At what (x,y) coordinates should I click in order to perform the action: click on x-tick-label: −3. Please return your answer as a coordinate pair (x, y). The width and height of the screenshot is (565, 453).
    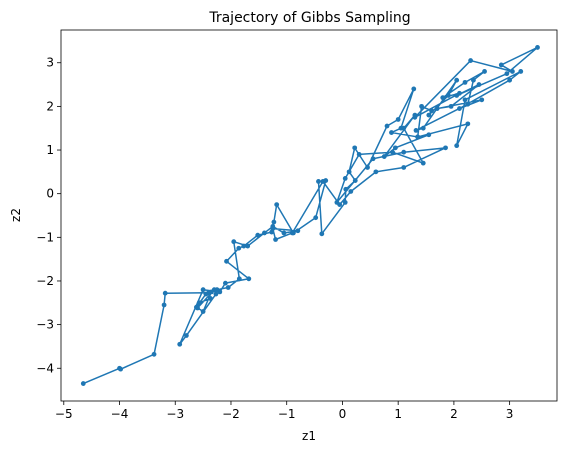
    Looking at the image, I should click on (175, 414).